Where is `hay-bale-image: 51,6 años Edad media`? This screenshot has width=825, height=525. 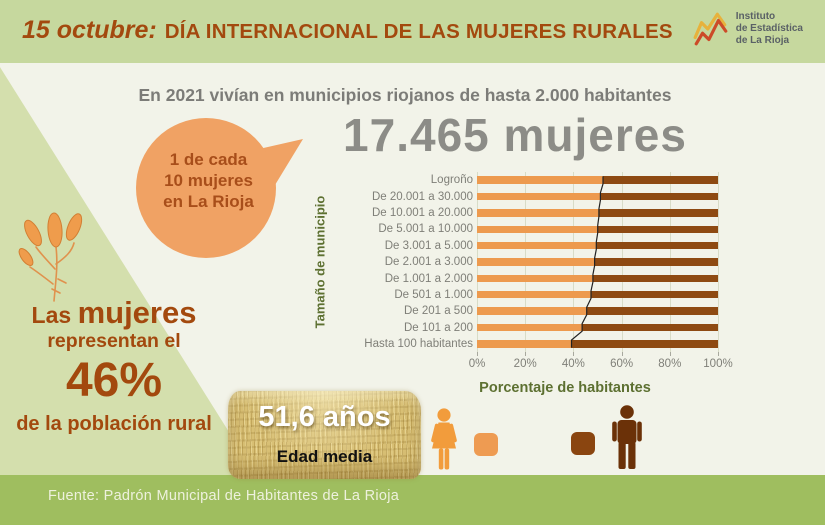 hay-bale-image: 51,6 años Edad media is located at coordinates (324, 435).